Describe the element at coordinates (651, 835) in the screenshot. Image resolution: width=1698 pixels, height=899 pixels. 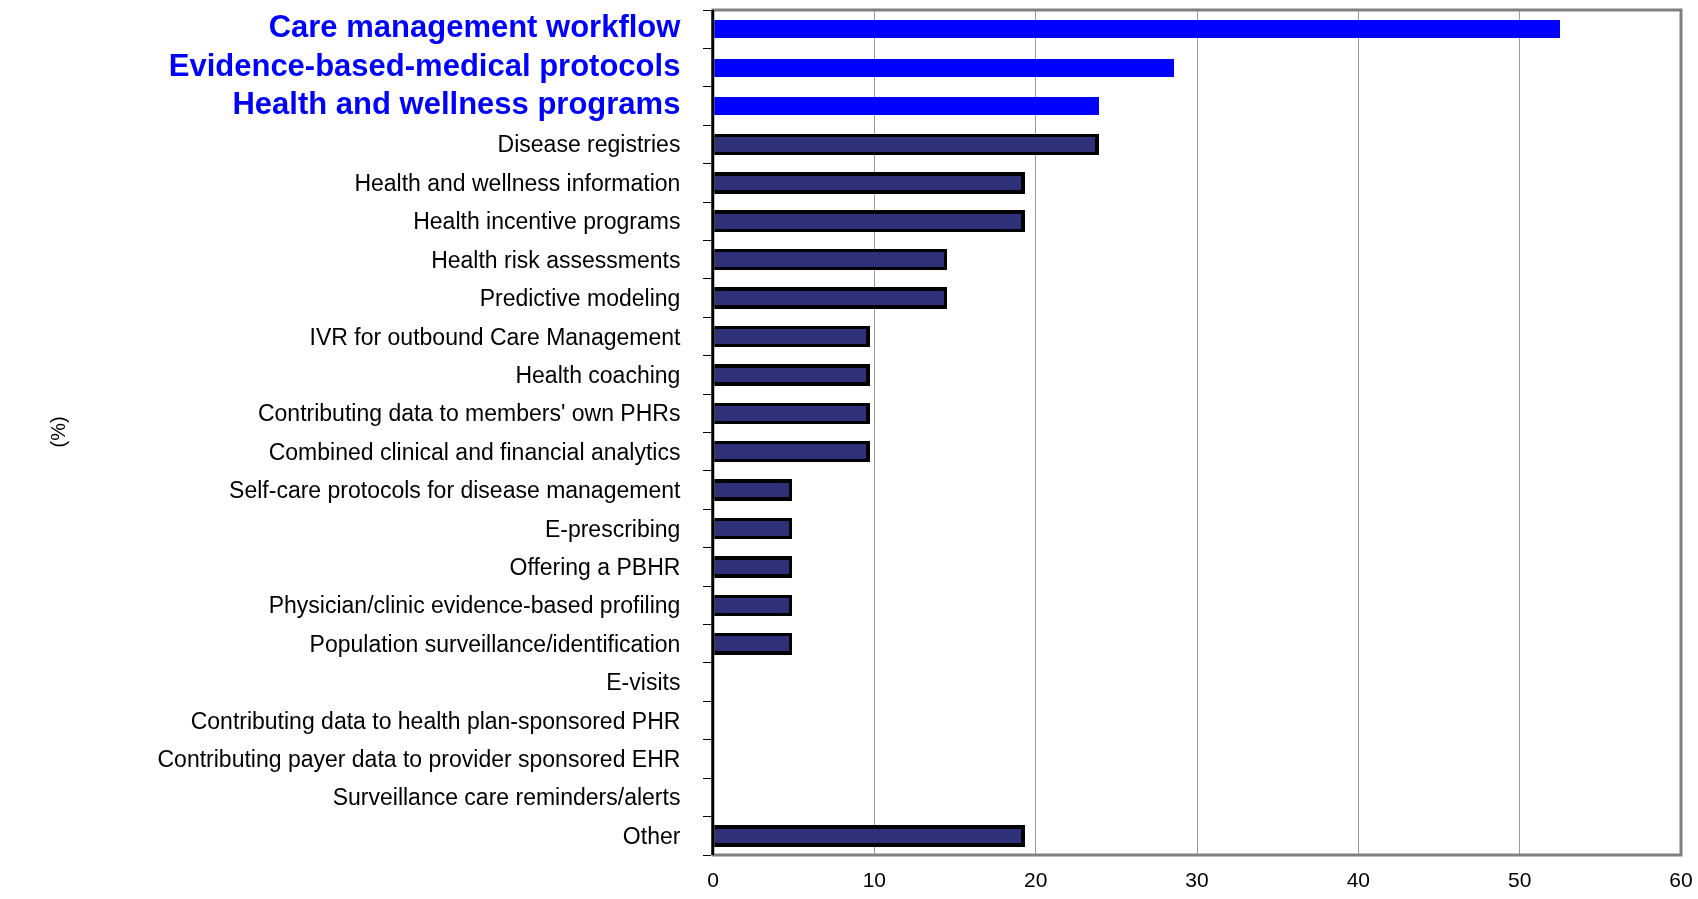
I see `y-tick-label: Other` at that location.